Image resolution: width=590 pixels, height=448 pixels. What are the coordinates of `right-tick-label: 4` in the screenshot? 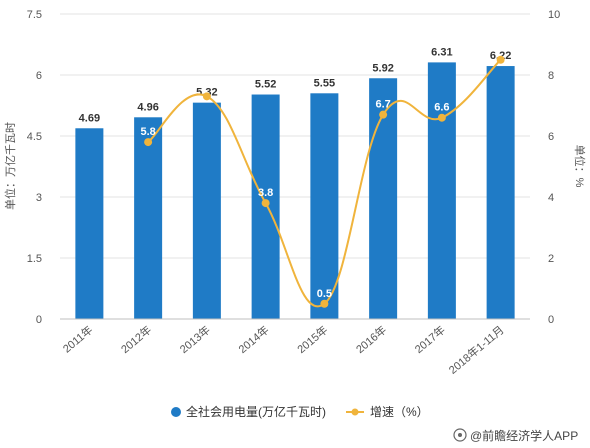 It's located at (551, 198).